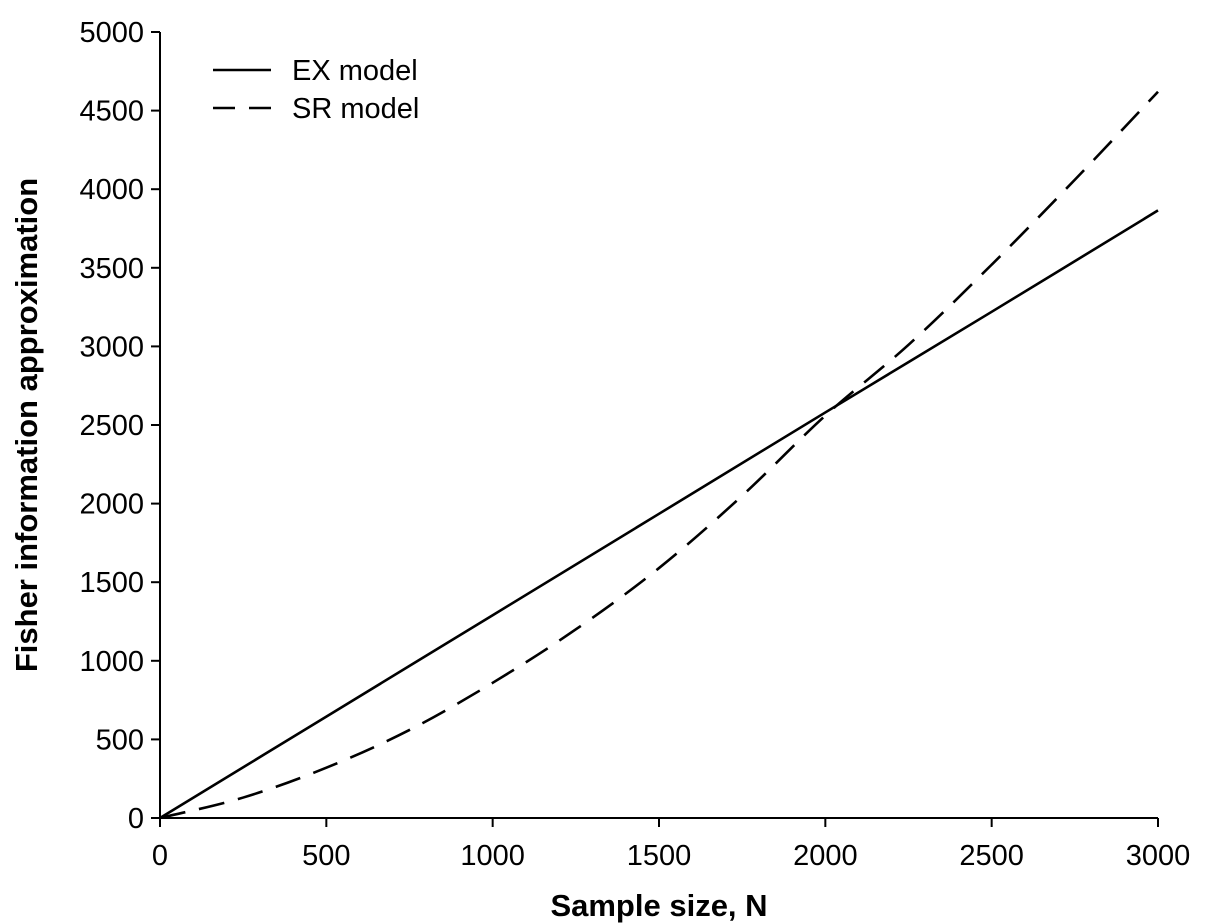  What do you see at coordinates (136, 819) in the screenshot?
I see `y-tick-label: 0` at bounding box center [136, 819].